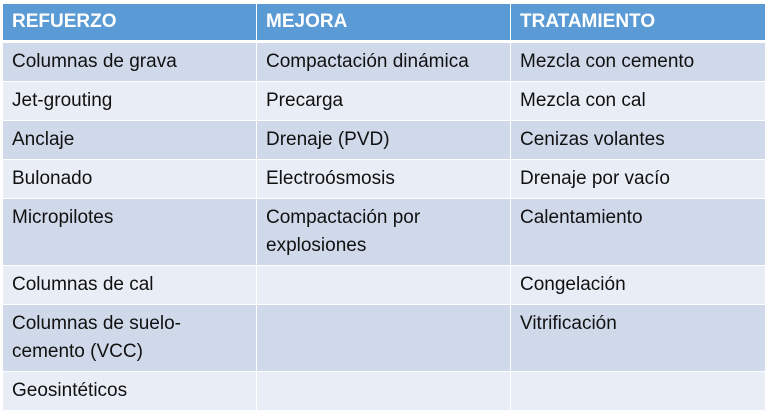  What do you see at coordinates (638, 140) in the screenshot?
I see `table-cell: Cenizas volantes` at bounding box center [638, 140].